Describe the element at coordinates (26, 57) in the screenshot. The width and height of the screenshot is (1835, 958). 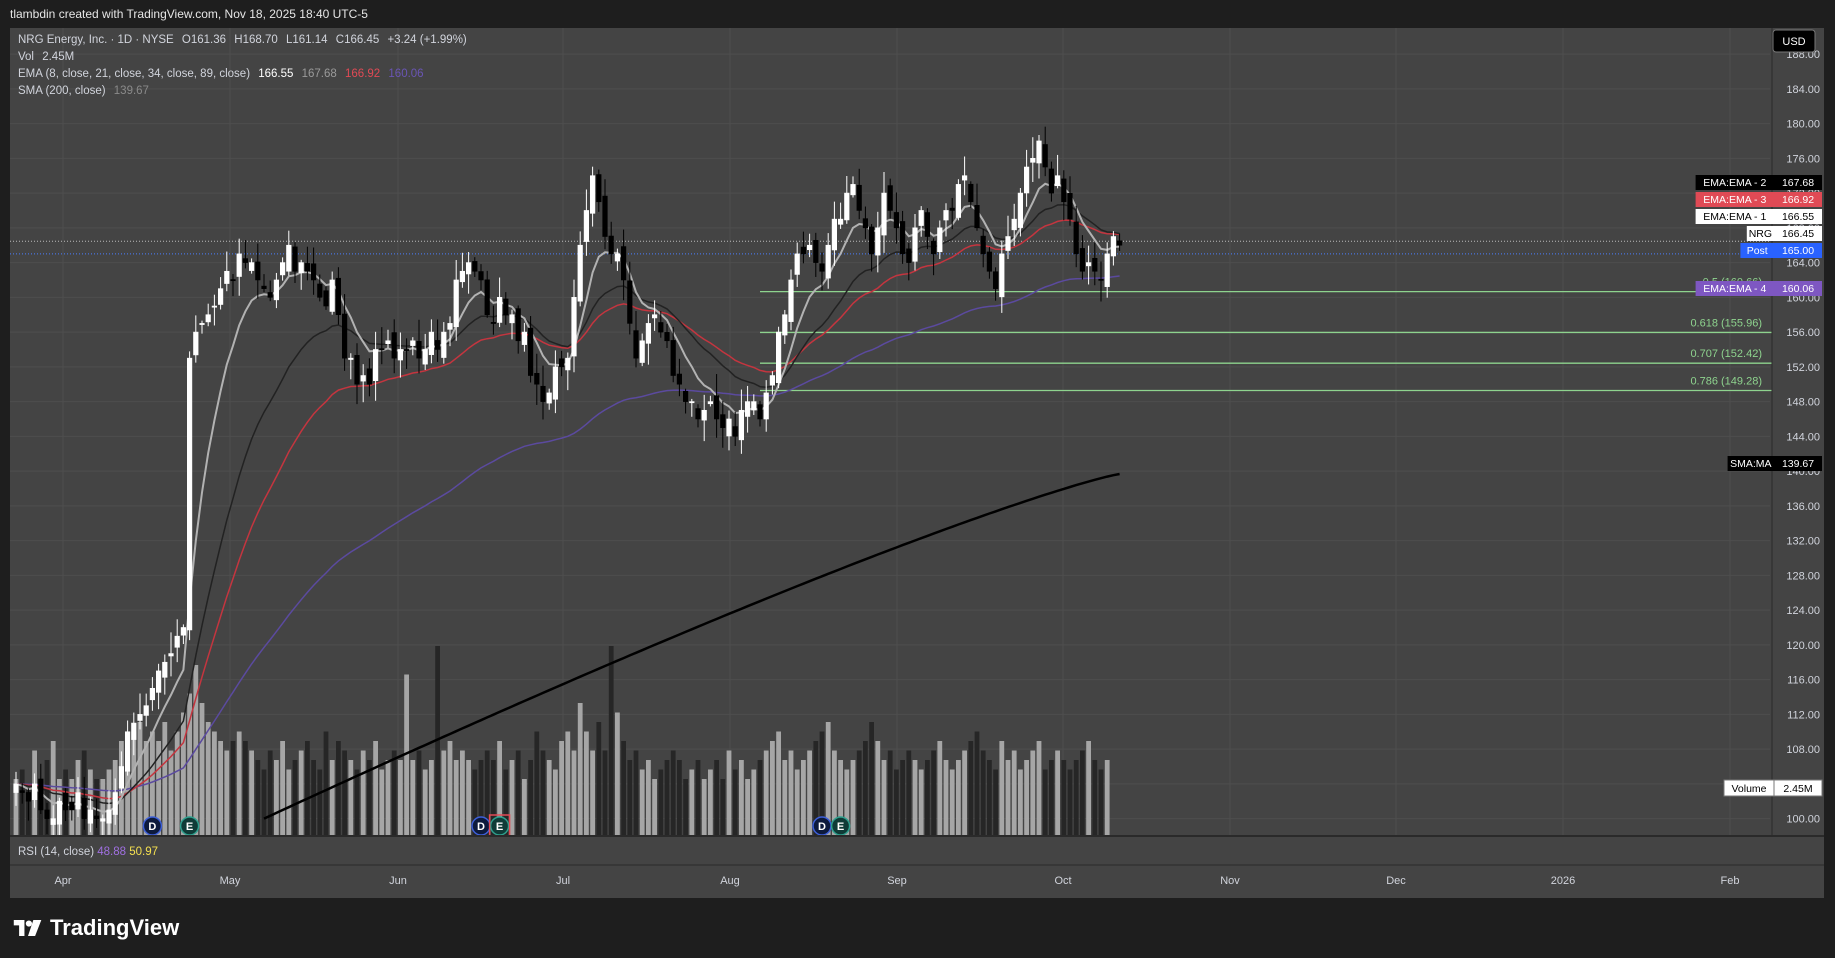
I see `volume-label: Vol` at that location.